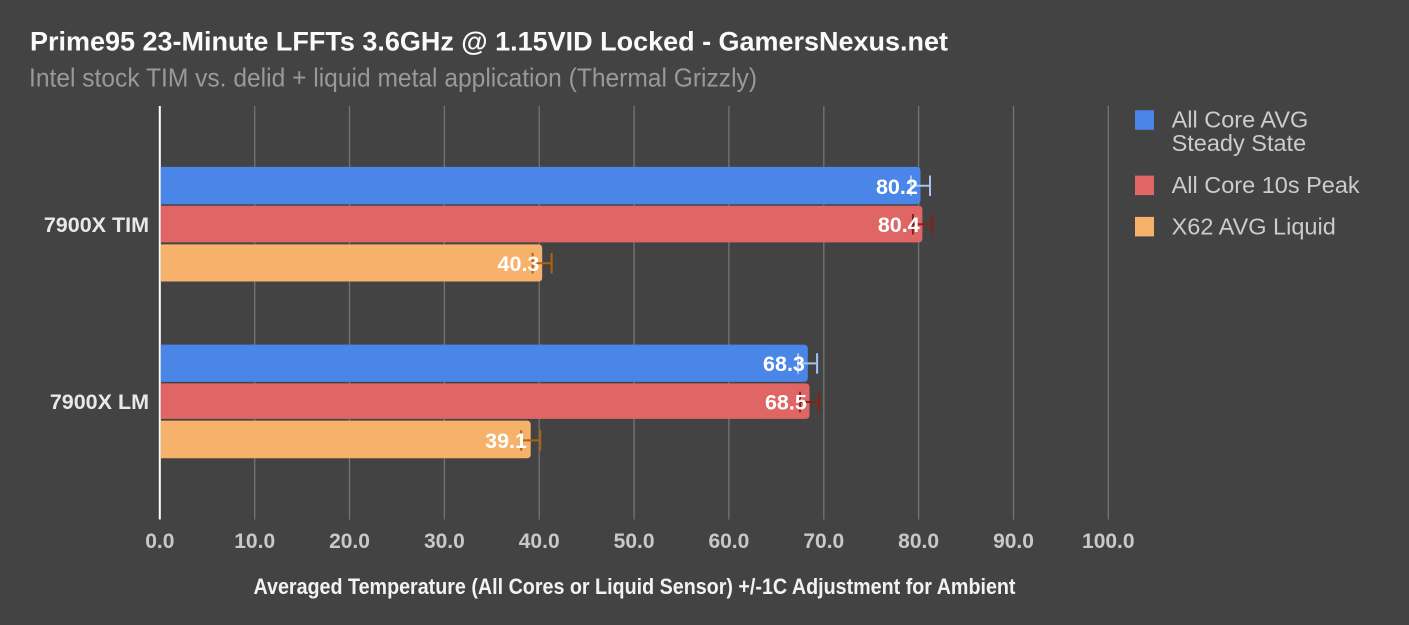 The image size is (1409, 625). What do you see at coordinates (96, 225) in the screenshot?
I see `svg-text: 7900X TIM` at bounding box center [96, 225].